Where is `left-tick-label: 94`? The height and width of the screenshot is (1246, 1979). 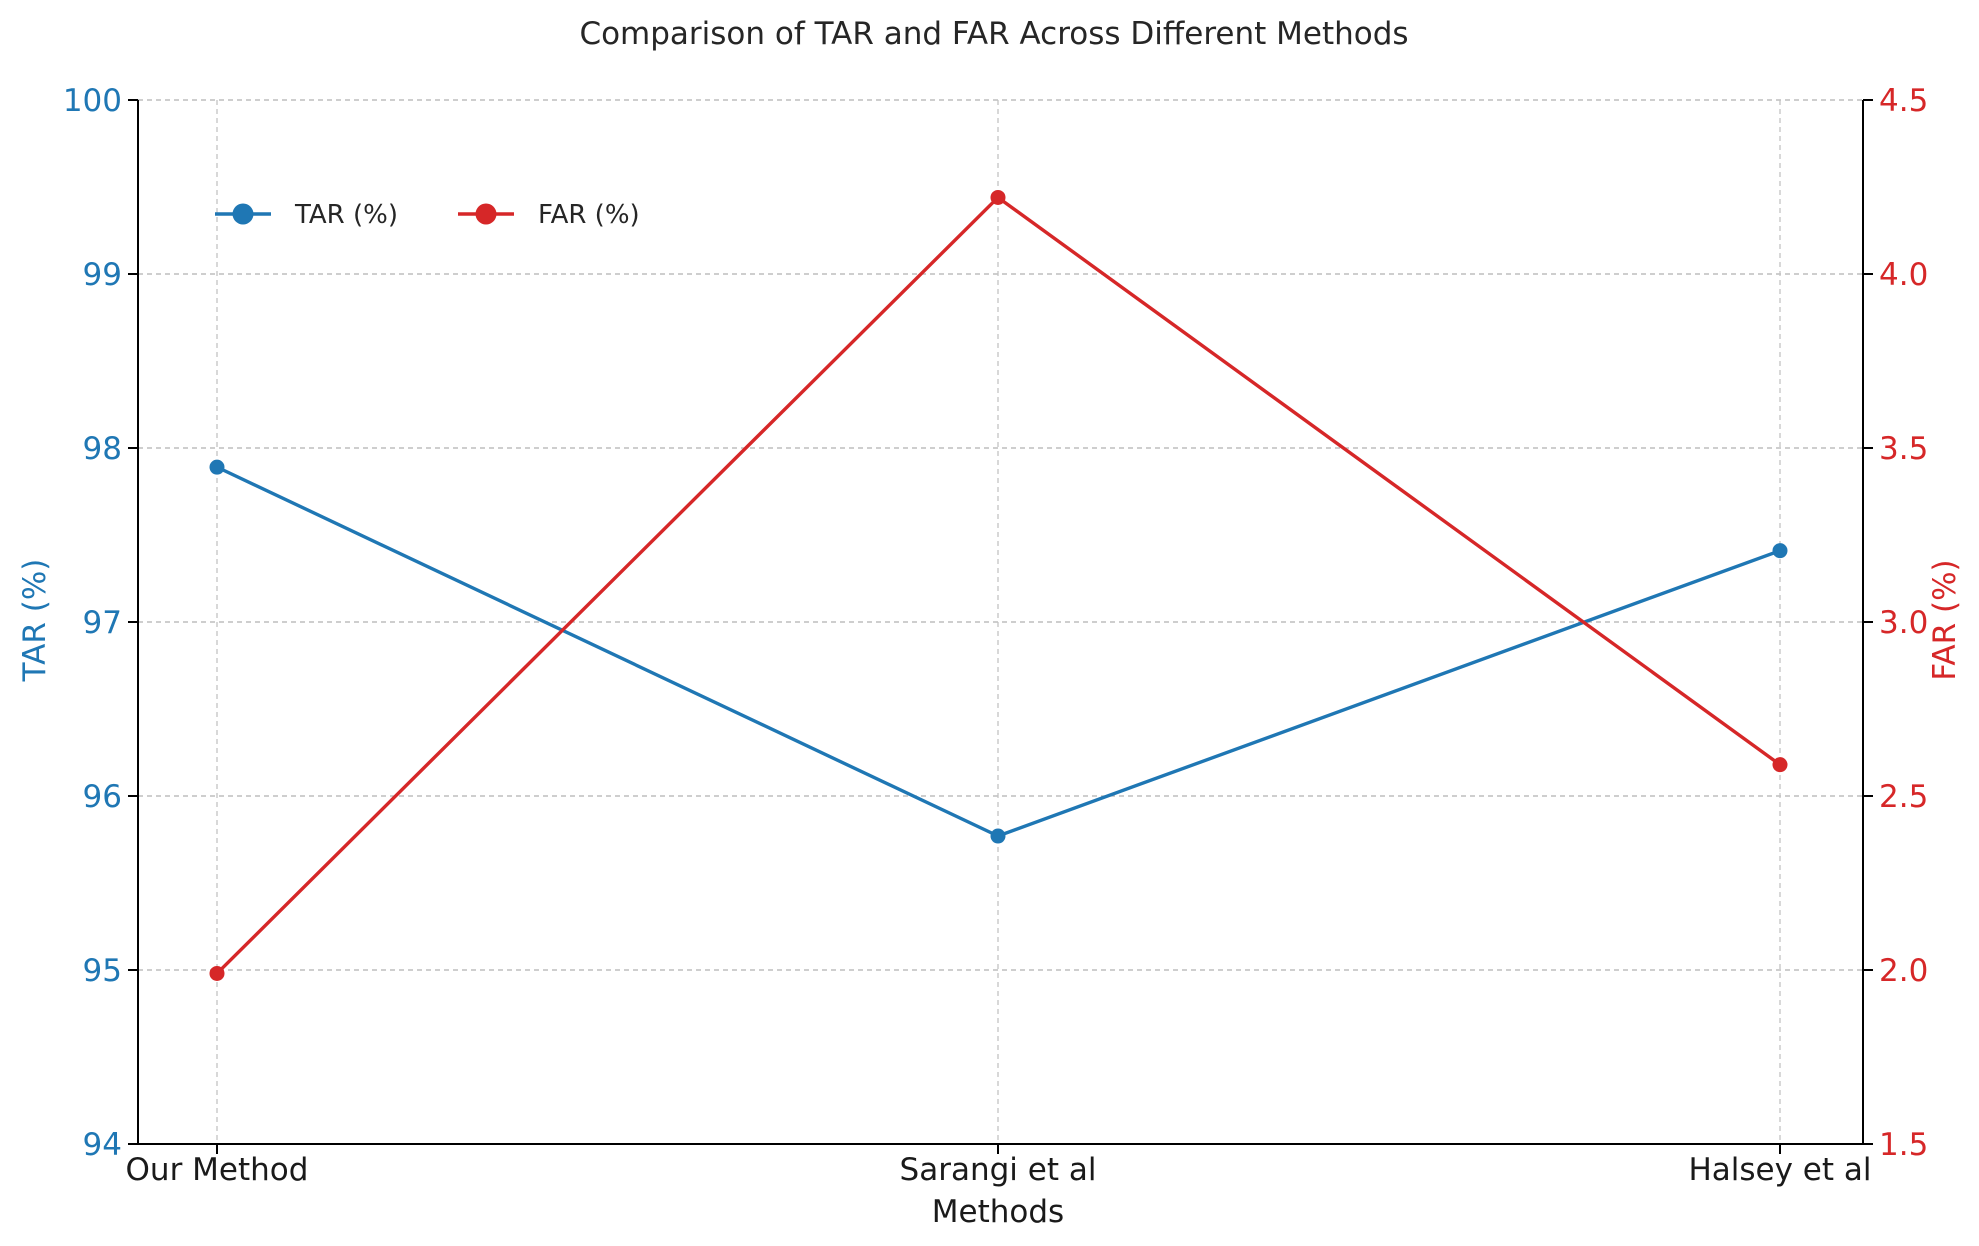
left-tick-label: 94 is located at coordinates (102, 1145).